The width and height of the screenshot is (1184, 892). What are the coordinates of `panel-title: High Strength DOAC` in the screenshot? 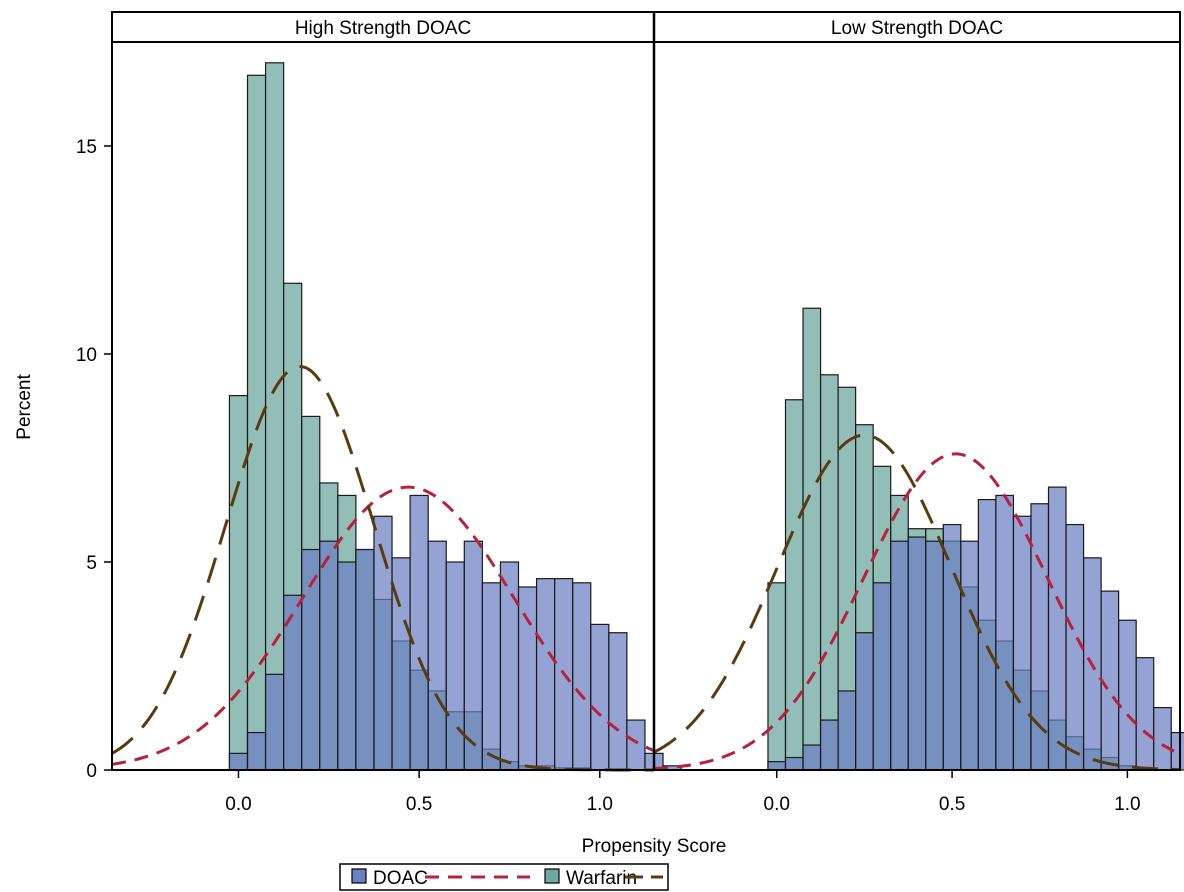 It's located at (383, 28).